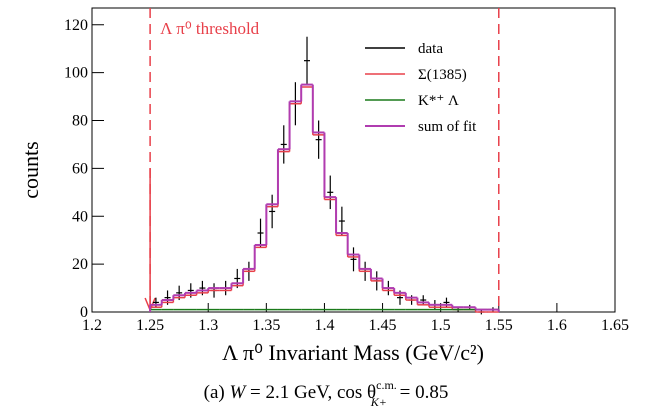  Describe the element at coordinates (80, 168) in the screenshot. I see `y-tick-label: 60` at that location.